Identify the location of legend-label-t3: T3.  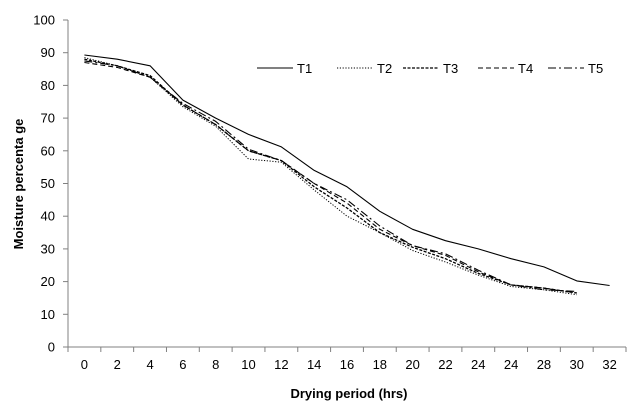
(450, 68).